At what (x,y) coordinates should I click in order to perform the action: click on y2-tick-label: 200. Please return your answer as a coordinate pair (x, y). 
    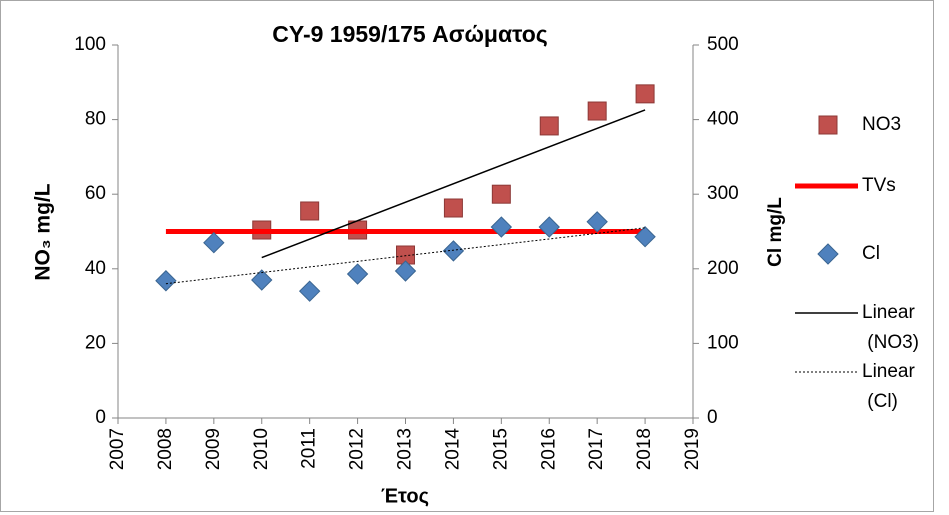
    Looking at the image, I should click on (723, 268).